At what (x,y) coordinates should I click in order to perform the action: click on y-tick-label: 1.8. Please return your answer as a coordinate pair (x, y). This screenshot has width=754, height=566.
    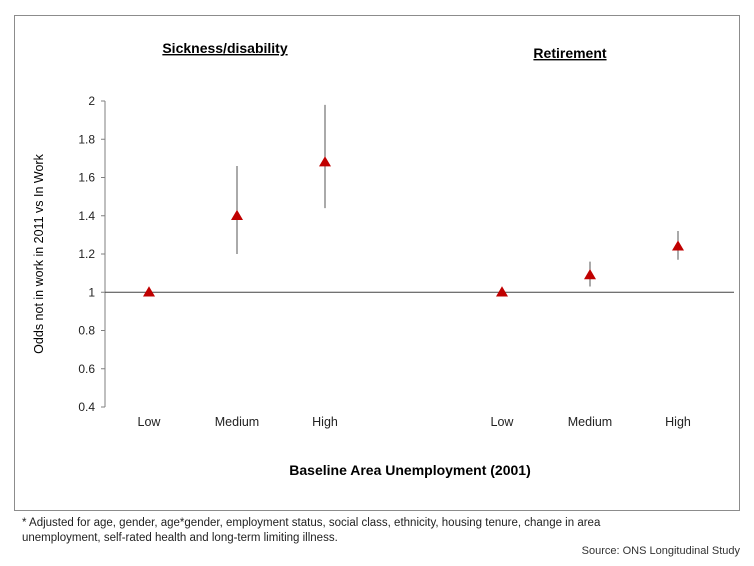
    Looking at the image, I should click on (86, 139).